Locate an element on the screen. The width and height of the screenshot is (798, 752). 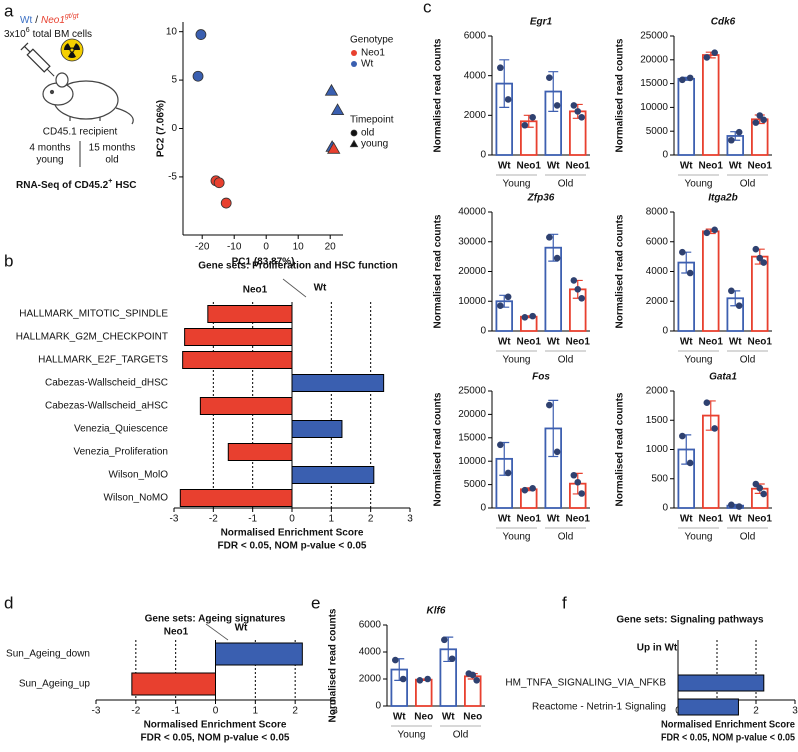
legend-label: Neo1 is located at coordinates (373, 53).